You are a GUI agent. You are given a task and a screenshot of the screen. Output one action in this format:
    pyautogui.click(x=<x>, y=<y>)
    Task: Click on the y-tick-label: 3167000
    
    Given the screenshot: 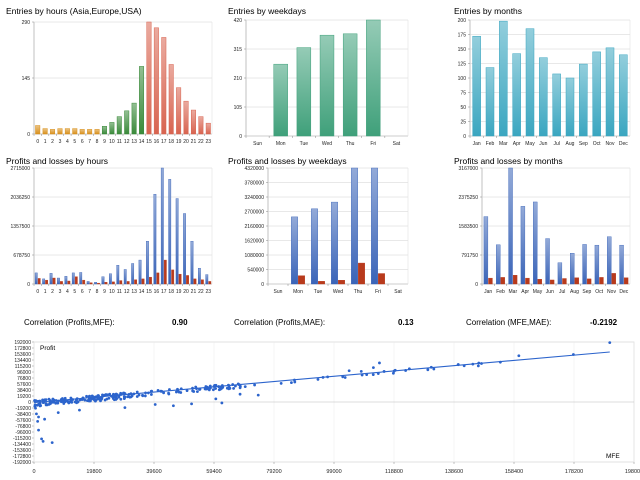 What is the action you would take?
    pyautogui.click(x=469, y=169)
    